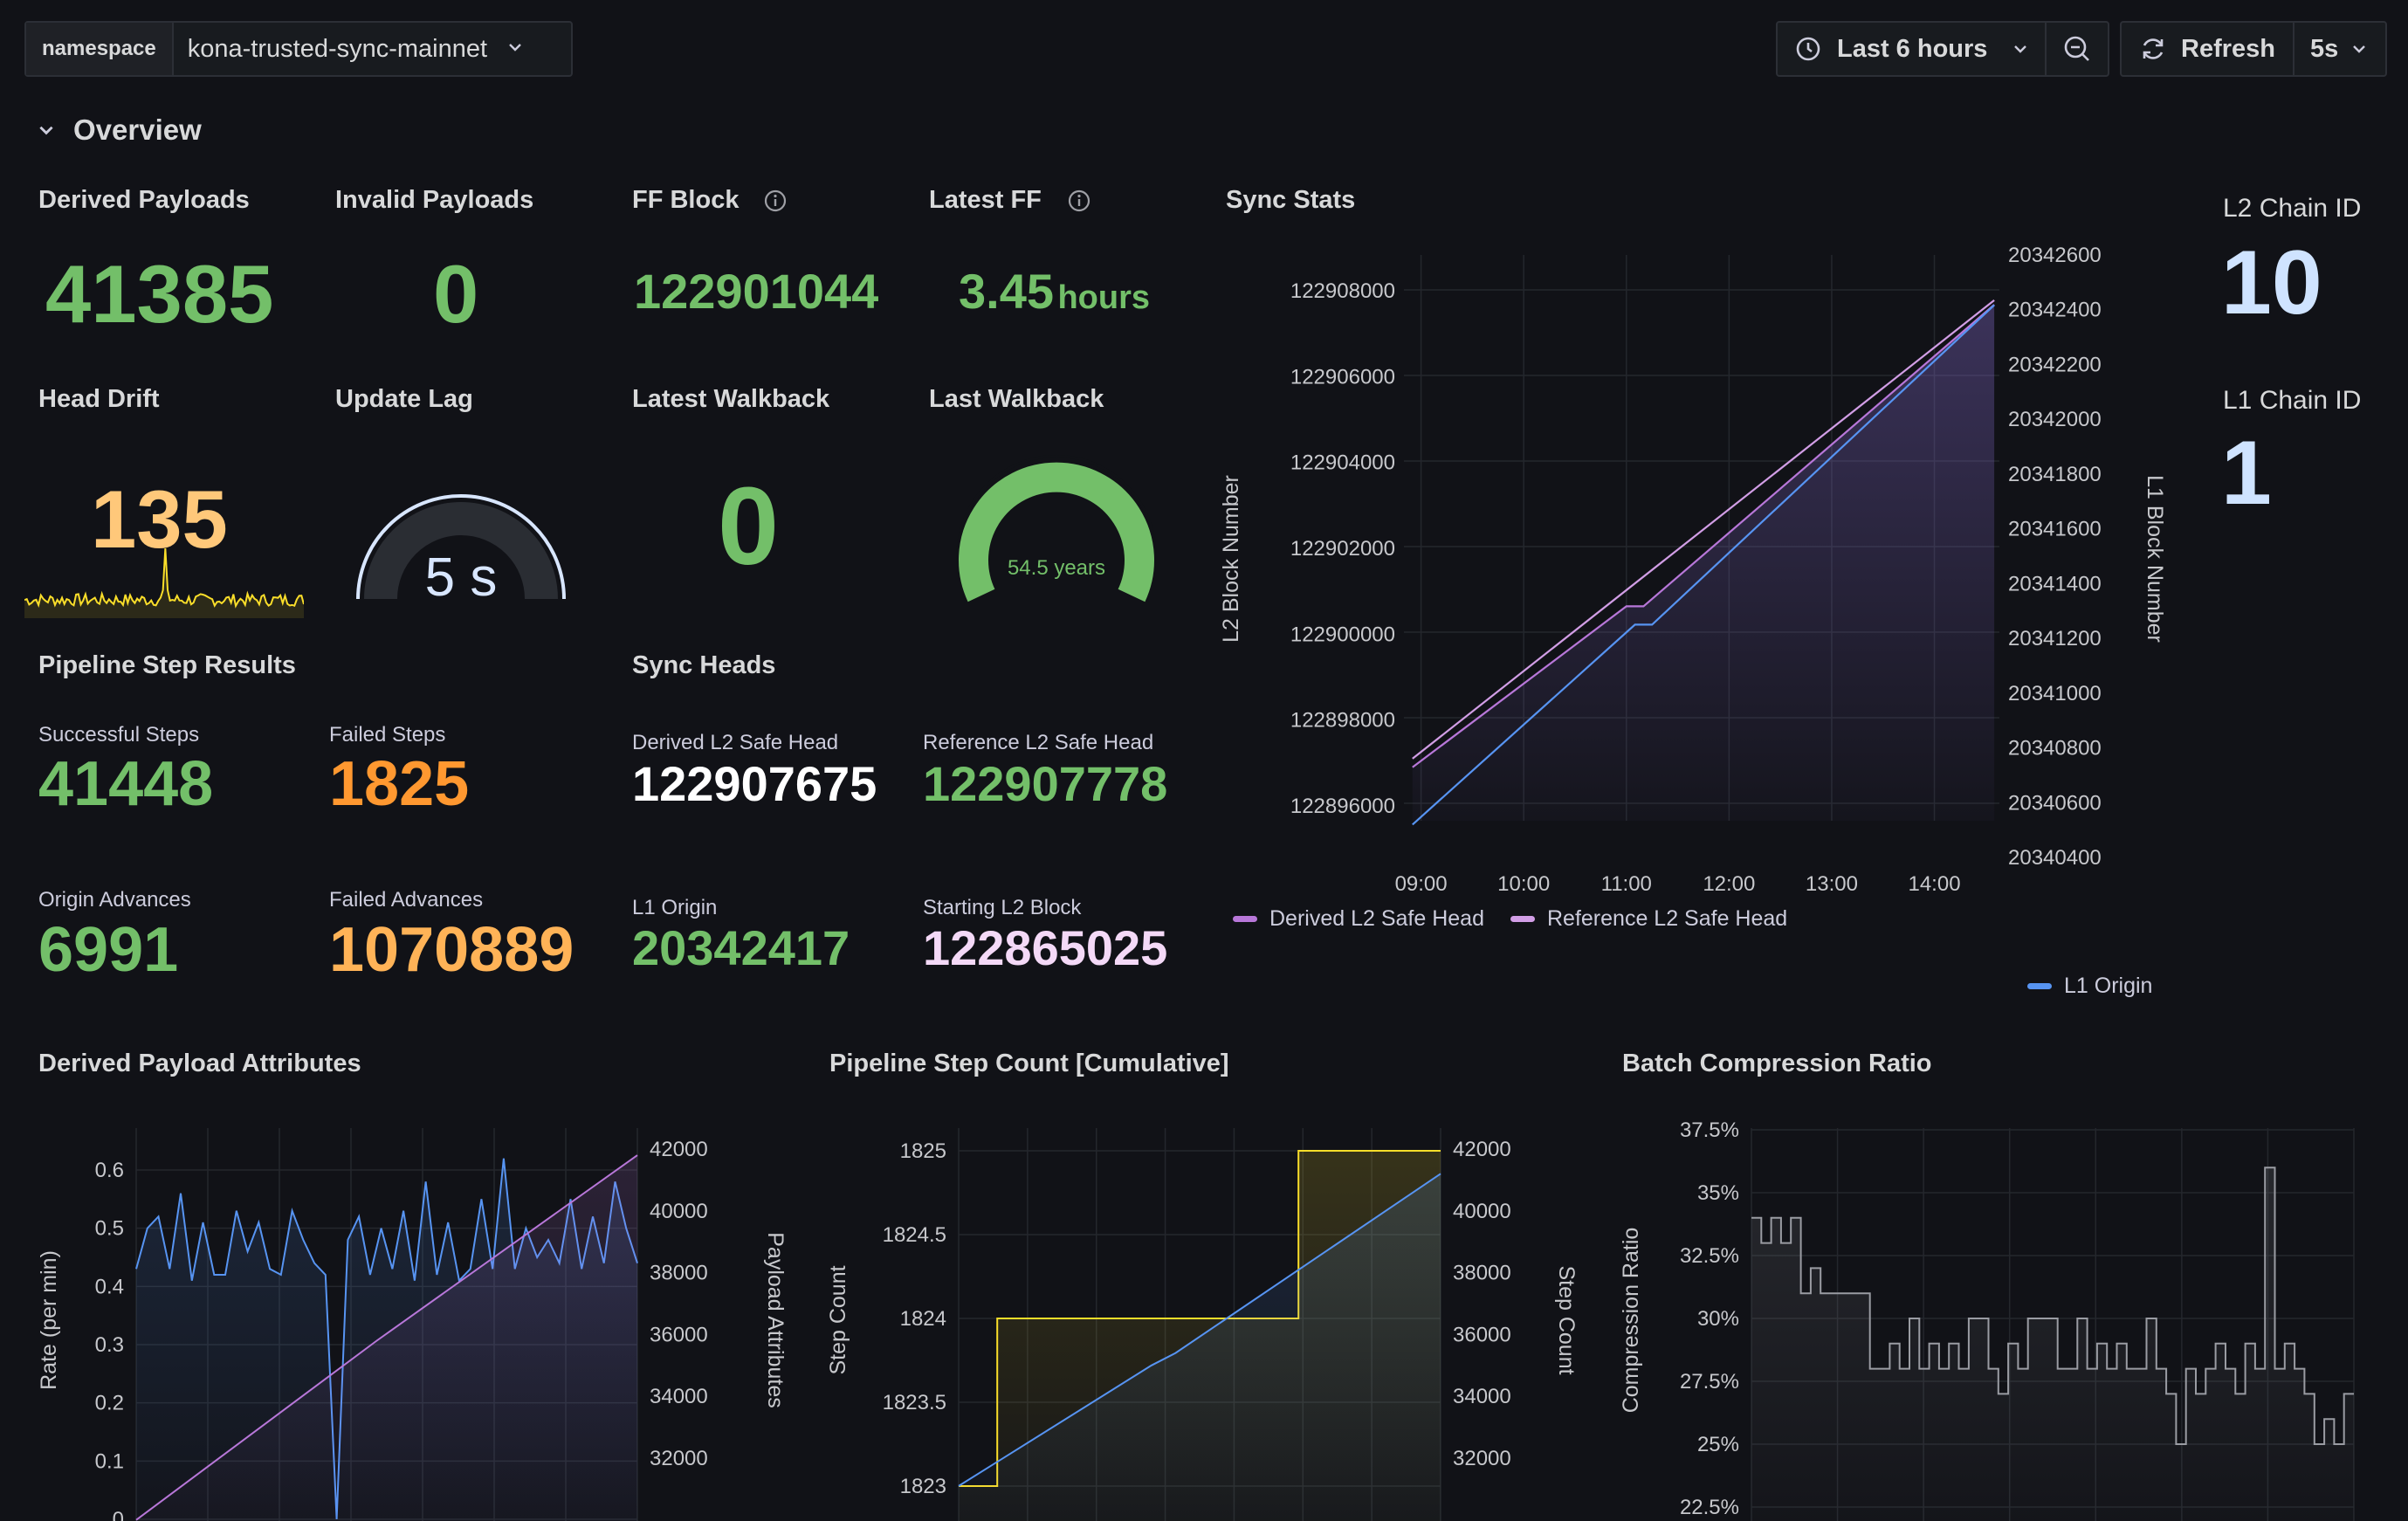 This screenshot has height=1521, width=2408. I want to click on legend-l1-origin: L1 Origin, so click(2089, 986).